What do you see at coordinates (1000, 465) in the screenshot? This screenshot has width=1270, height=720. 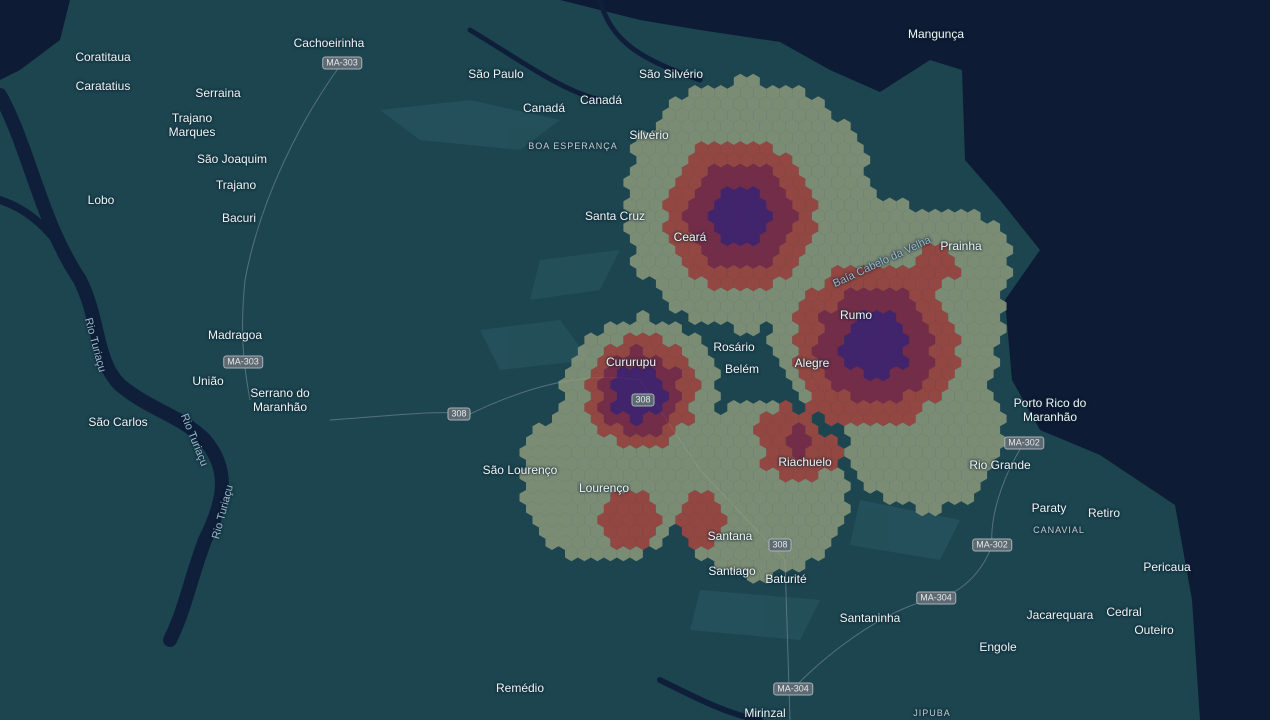 I see `place: Rio Grande` at bounding box center [1000, 465].